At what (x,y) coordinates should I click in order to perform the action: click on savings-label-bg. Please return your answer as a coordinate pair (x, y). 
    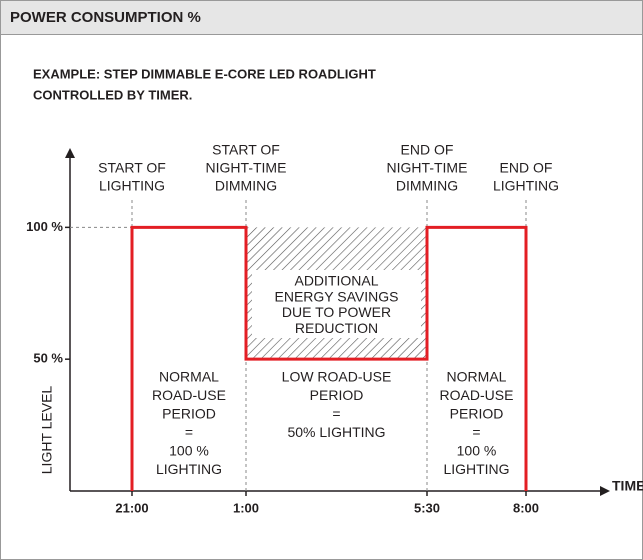
    Looking at the image, I should click on (336, 304).